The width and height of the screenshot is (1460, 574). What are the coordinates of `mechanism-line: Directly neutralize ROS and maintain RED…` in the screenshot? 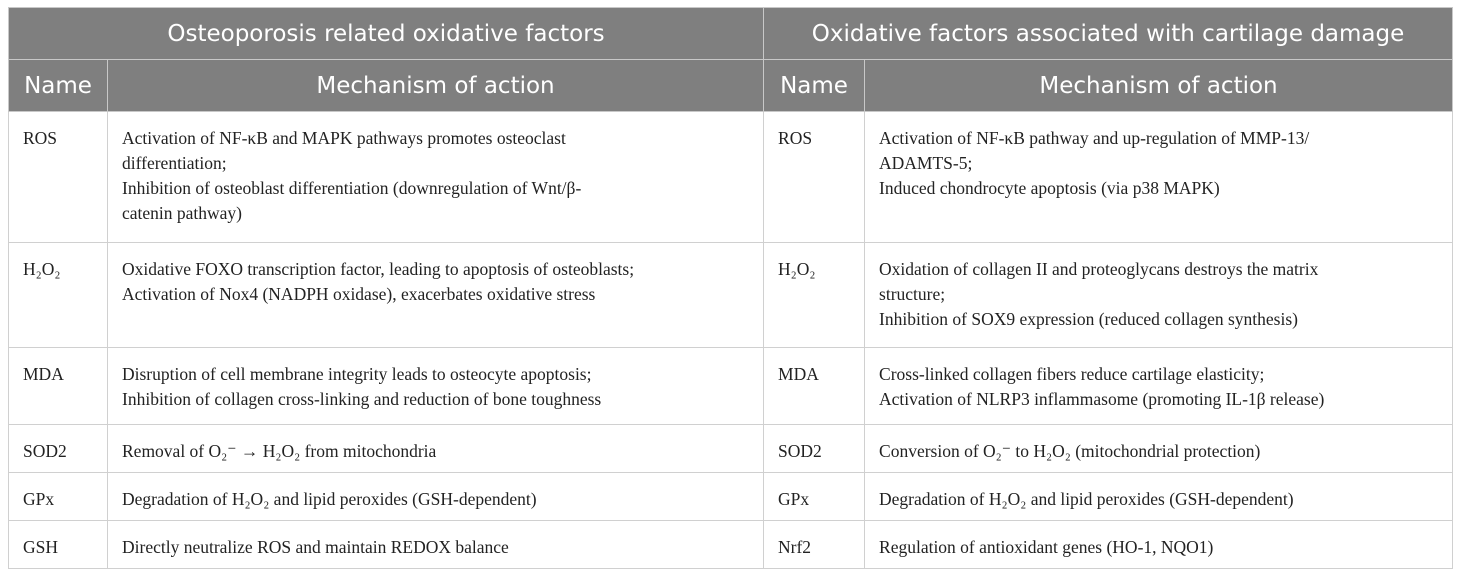 It's located at (315, 547).